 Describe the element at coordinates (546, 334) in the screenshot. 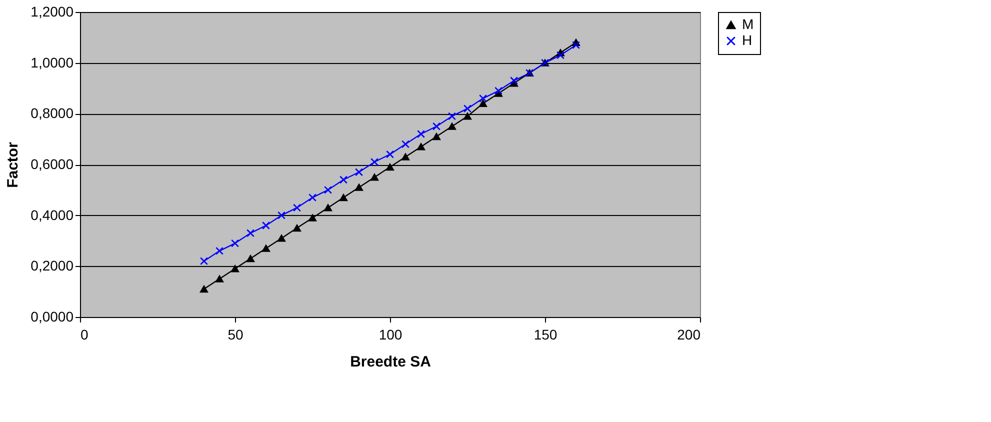

I see `x-tick-label: 150` at that location.